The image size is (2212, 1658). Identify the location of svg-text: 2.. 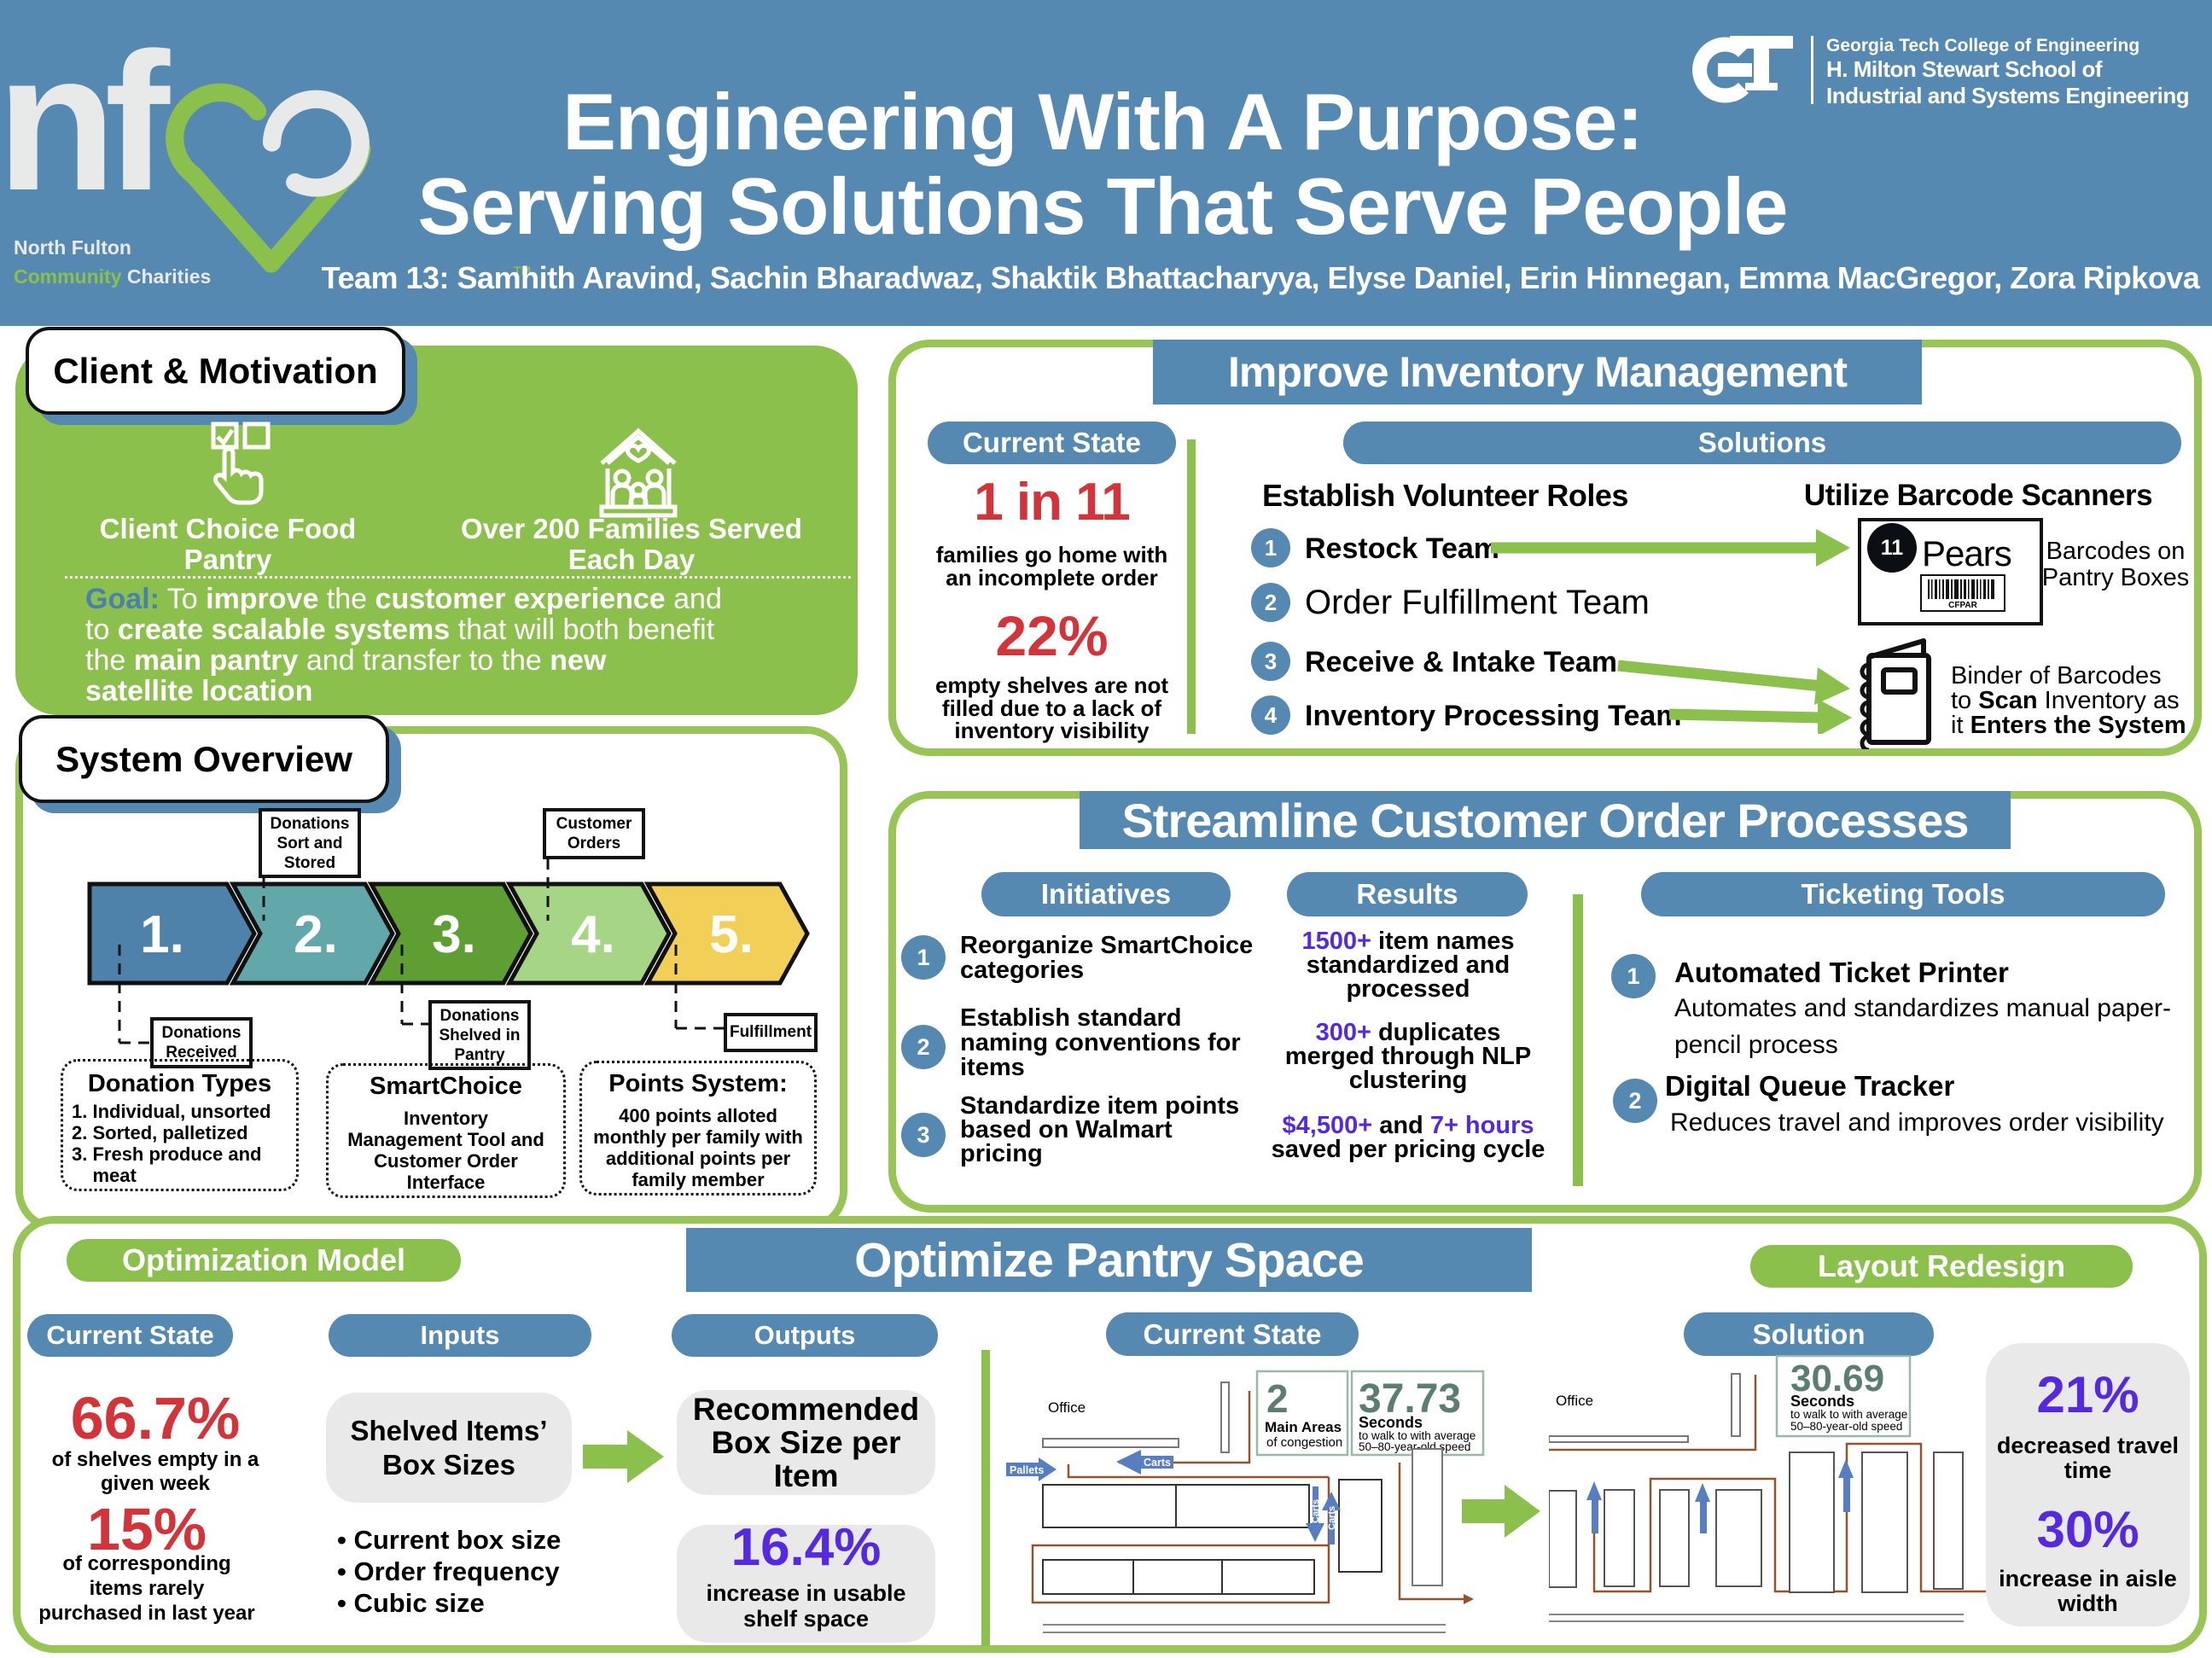
(316, 934).